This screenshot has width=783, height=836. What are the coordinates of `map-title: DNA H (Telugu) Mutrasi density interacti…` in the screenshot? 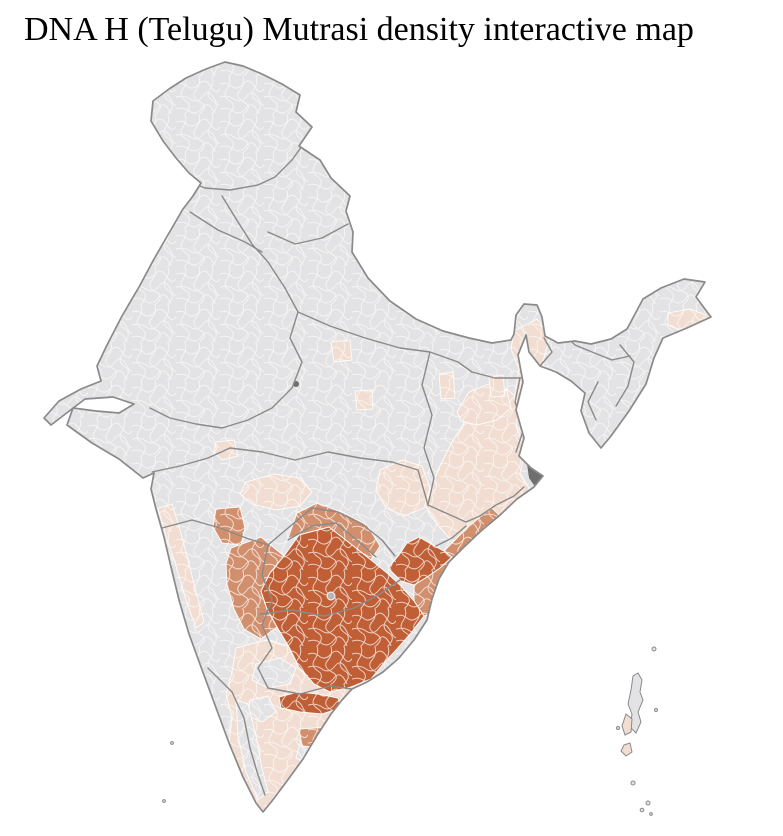 It's located at (359, 29).